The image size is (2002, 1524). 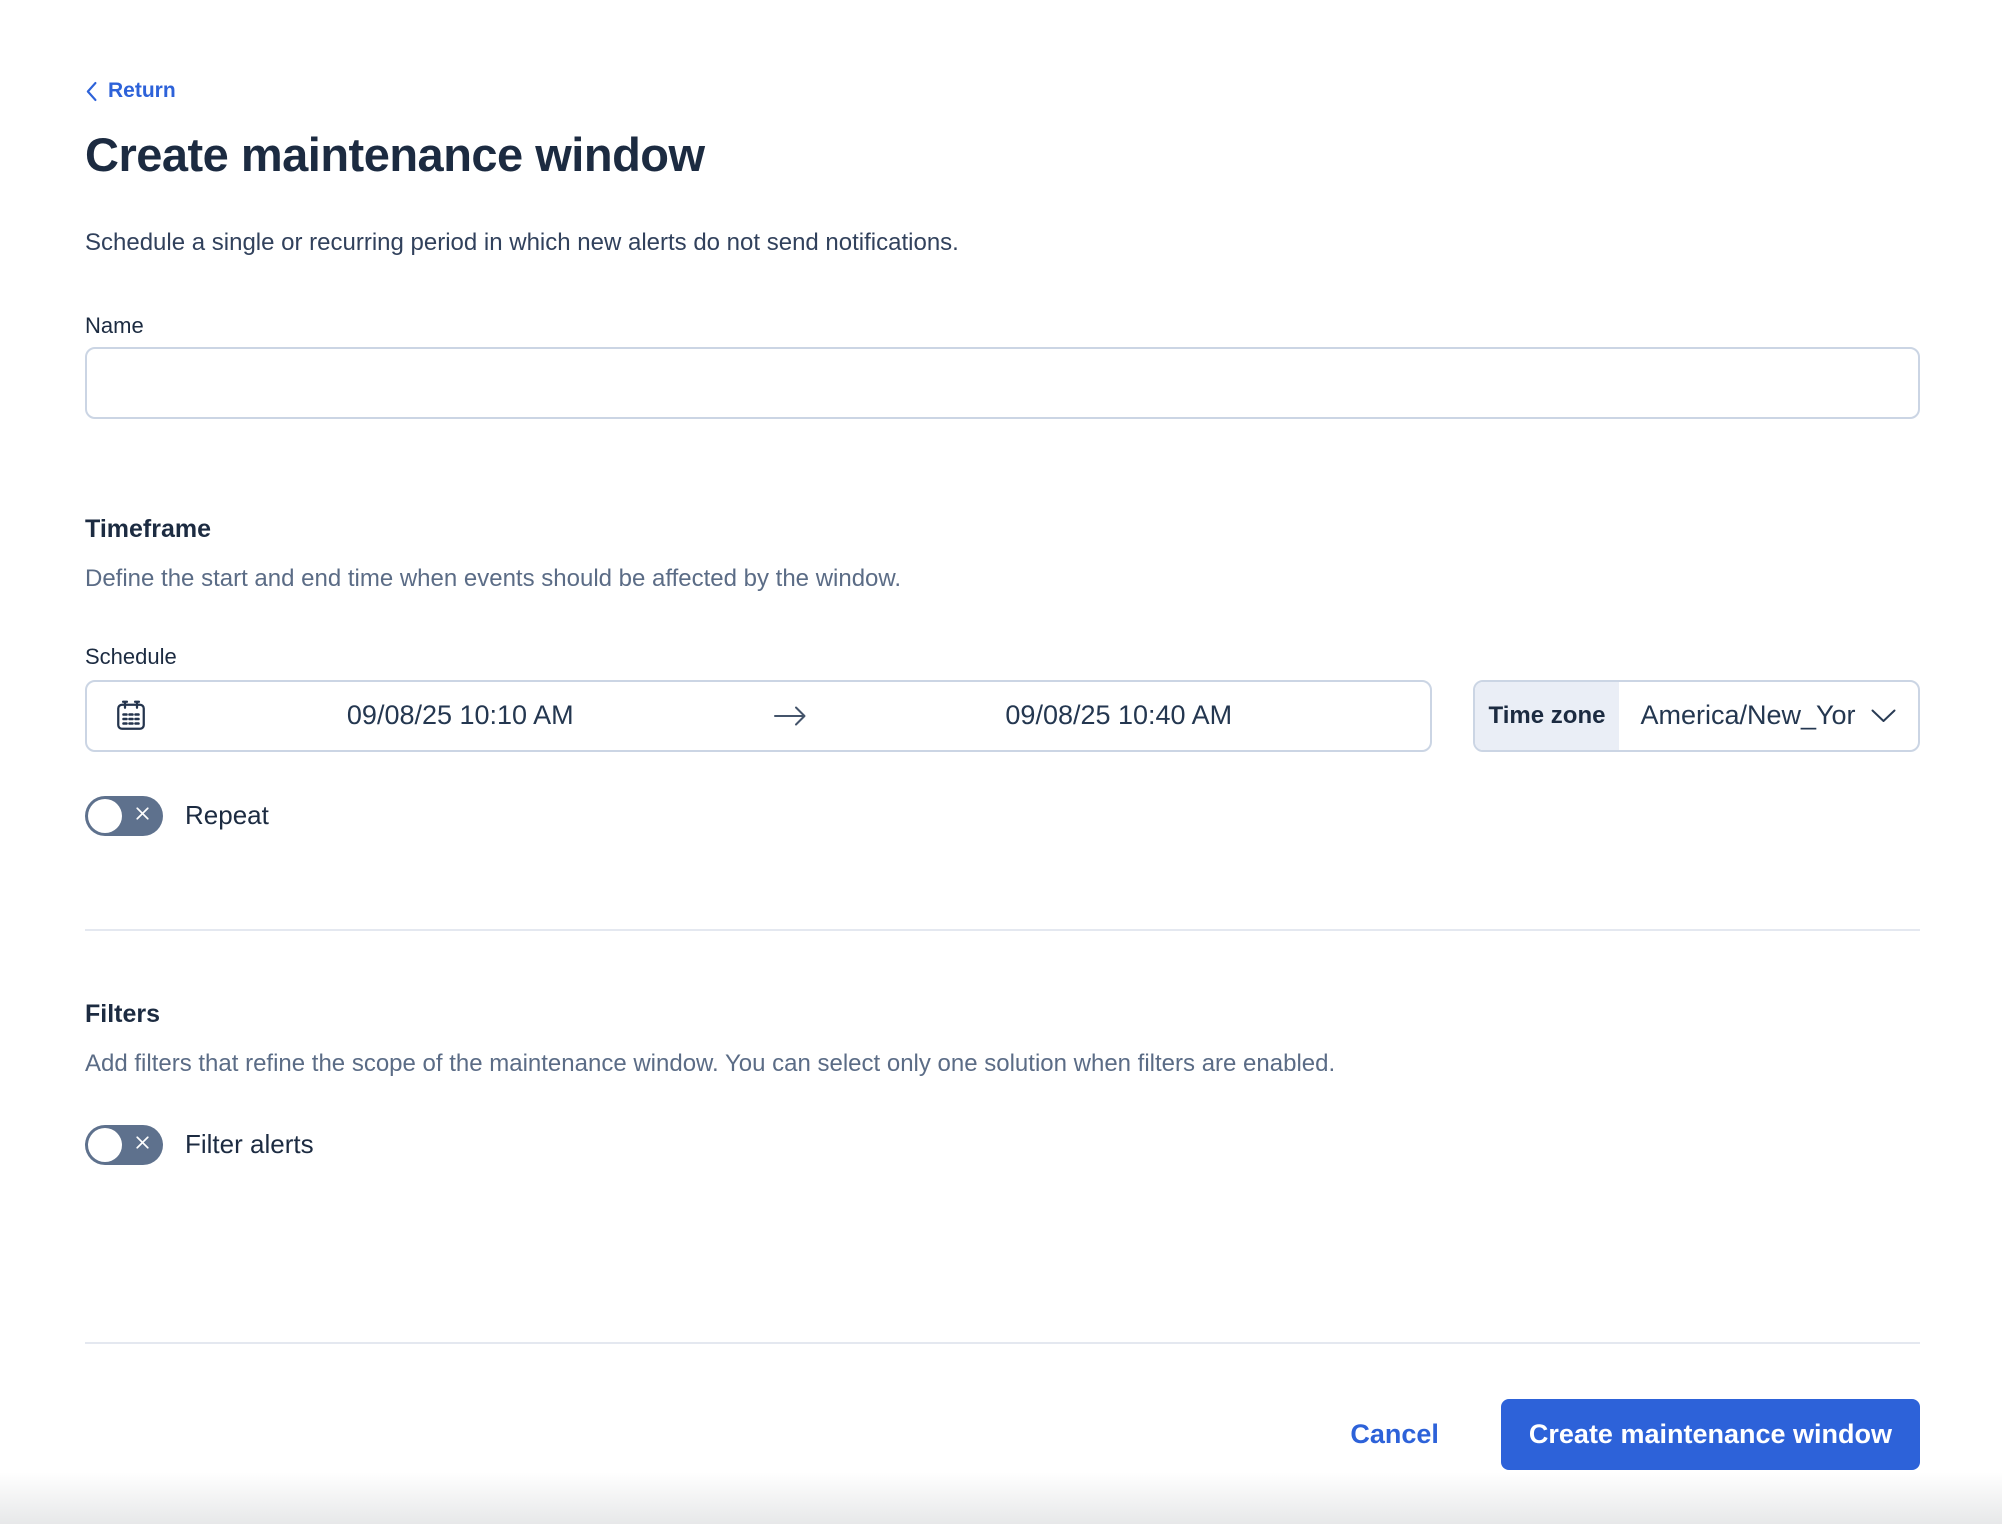 What do you see at coordinates (1002, 382) in the screenshot?
I see `name-input` at bounding box center [1002, 382].